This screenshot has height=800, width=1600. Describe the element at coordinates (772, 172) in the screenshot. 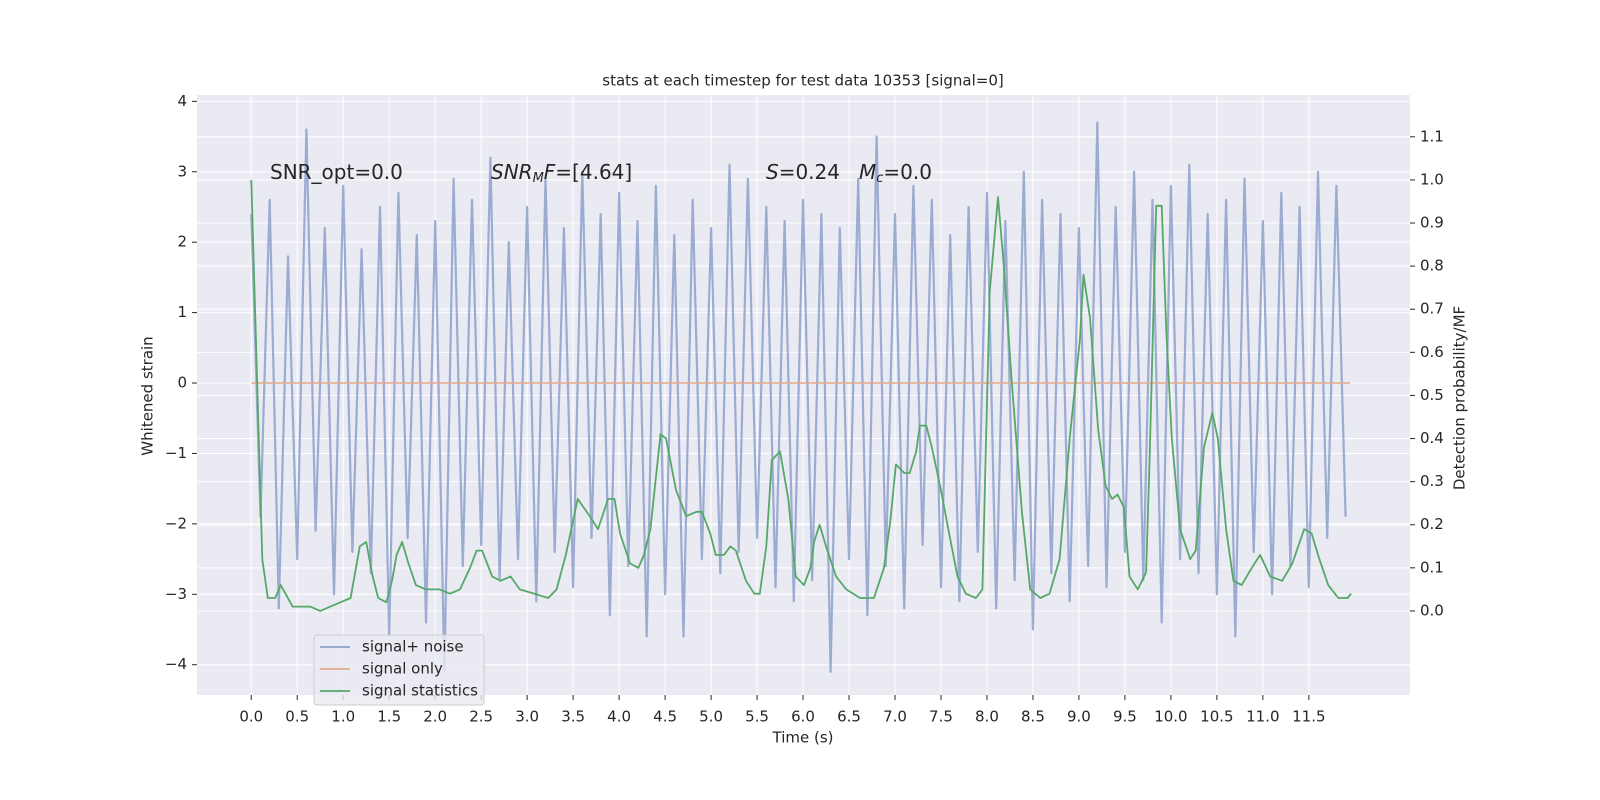

I see `annotation-part: S` at that location.